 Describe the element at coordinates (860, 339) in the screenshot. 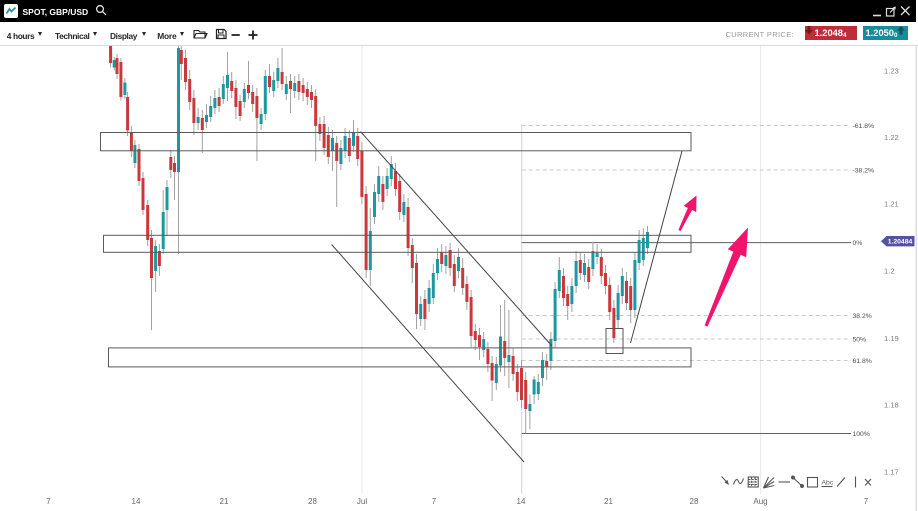

I see `svg-text: 50%` at that location.